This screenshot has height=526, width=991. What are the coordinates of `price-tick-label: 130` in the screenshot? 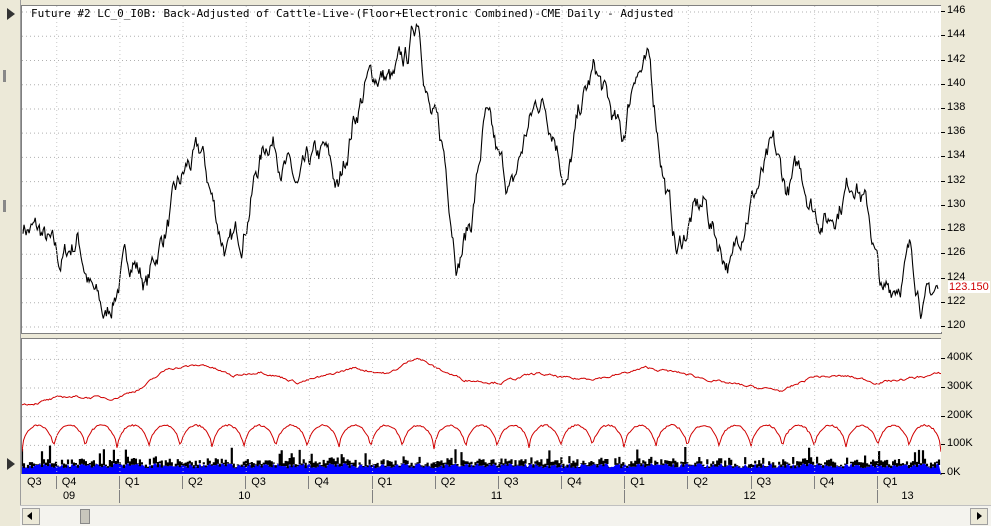 It's located at (956, 203).